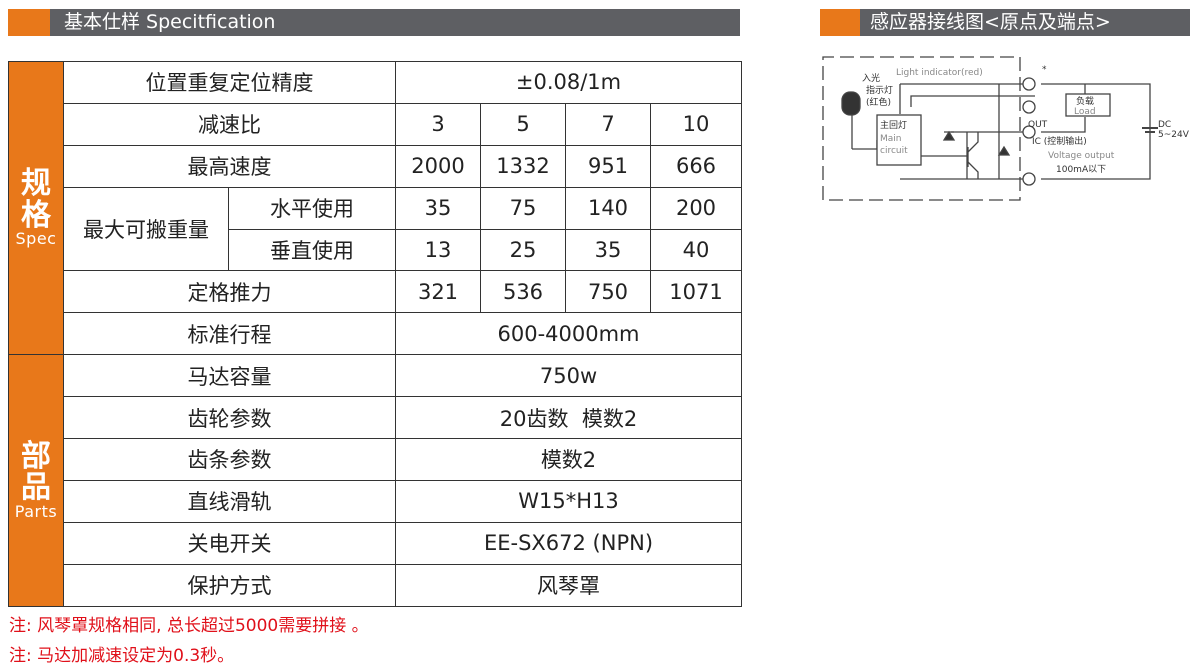 The height and width of the screenshot is (672, 1200). I want to click on note-2: 注: 马达加减速设定为0.3秒。, so click(122, 656).